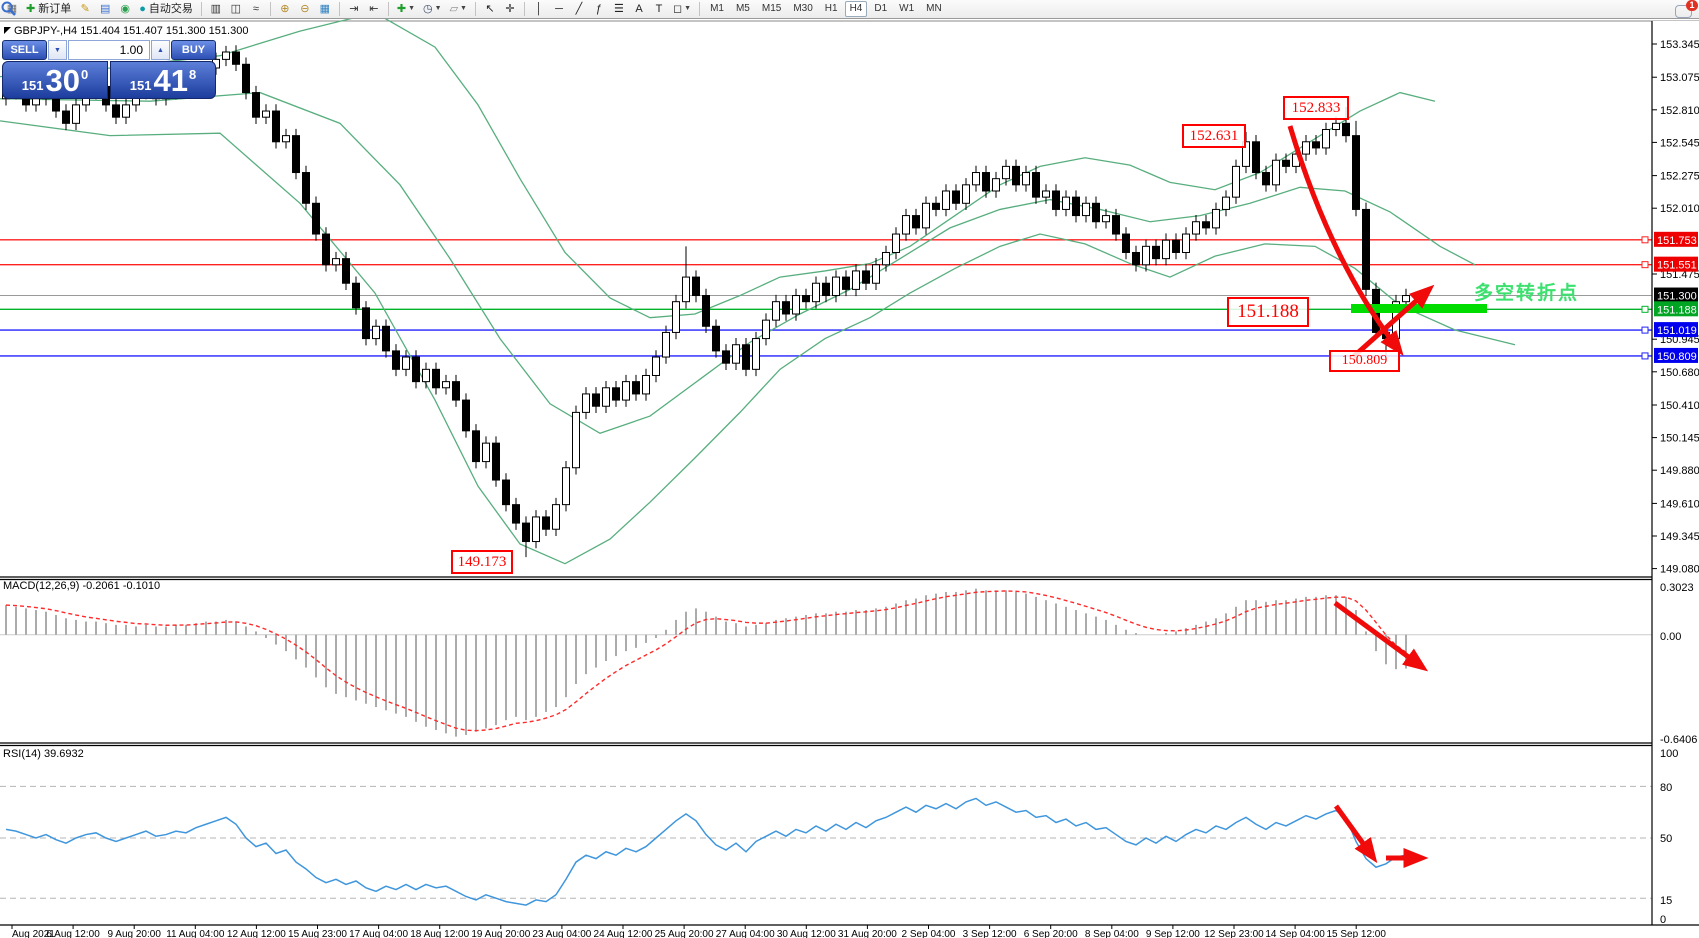  Describe the element at coordinates (771, 8) in the screenshot. I see `timeframe-m15-button: M15` at that location.